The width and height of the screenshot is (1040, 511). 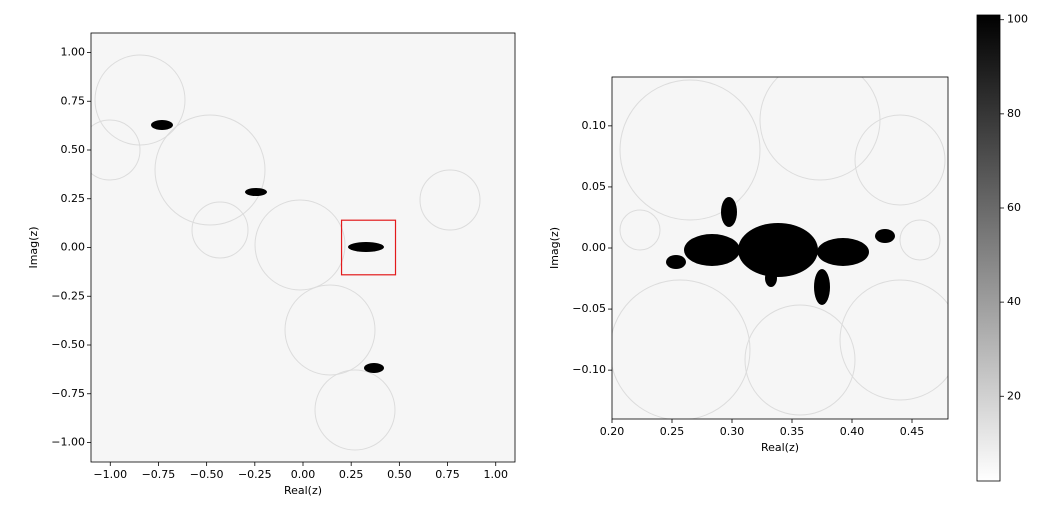 What do you see at coordinates (68, 442) in the screenshot?
I see `y-tick-label: −1.00` at bounding box center [68, 442].